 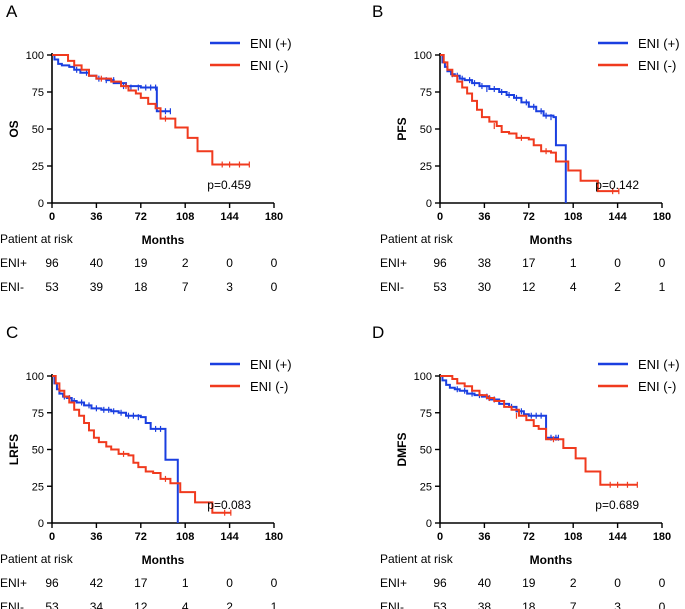 What do you see at coordinates (141, 583) in the screenshot?
I see `risk-count: 17` at bounding box center [141, 583].